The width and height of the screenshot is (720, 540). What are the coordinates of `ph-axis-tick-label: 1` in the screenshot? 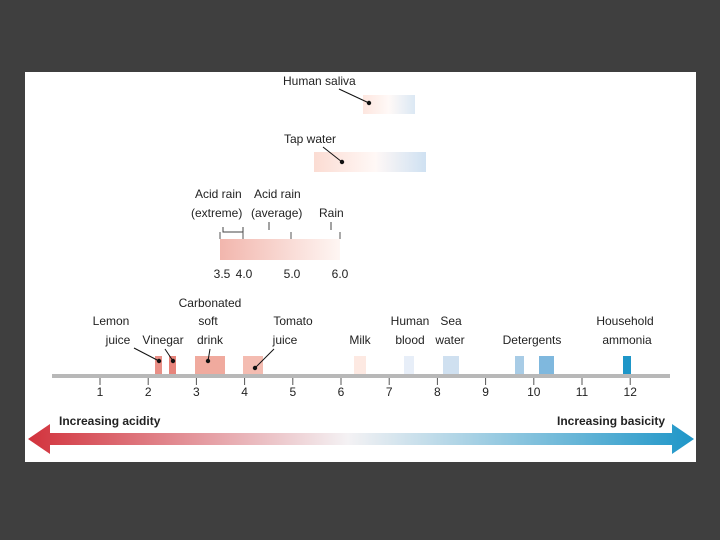 It's located at (100, 392).